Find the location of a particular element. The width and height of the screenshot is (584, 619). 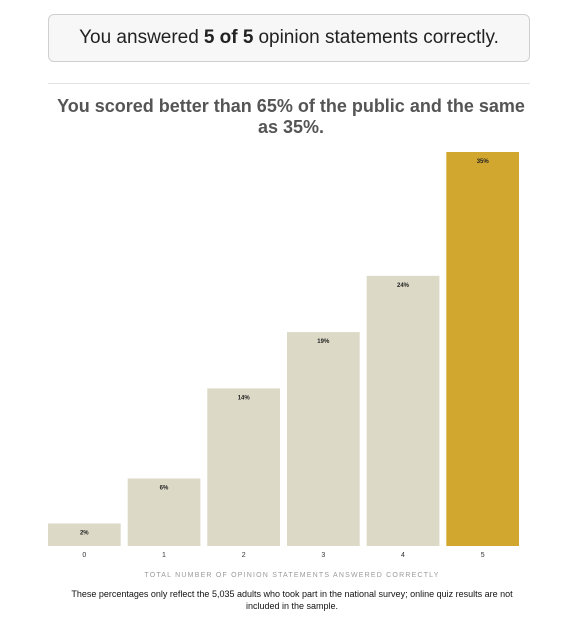

x-tick-1: 1 is located at coordinates (164, 555).